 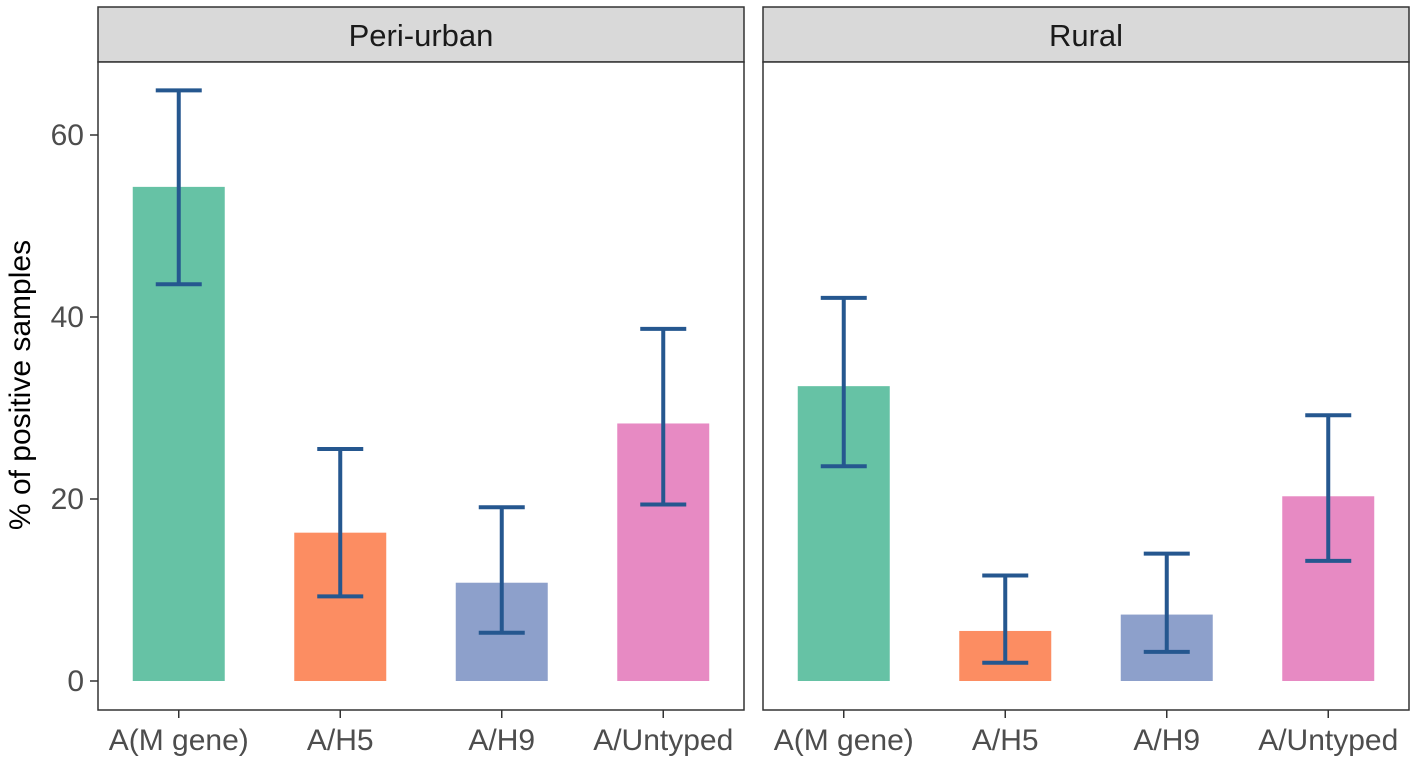 What do you see at coordinates (67, 499) in the screenshot?
I see `y-tick-label-20: 20` at bounding box center [67, 499].